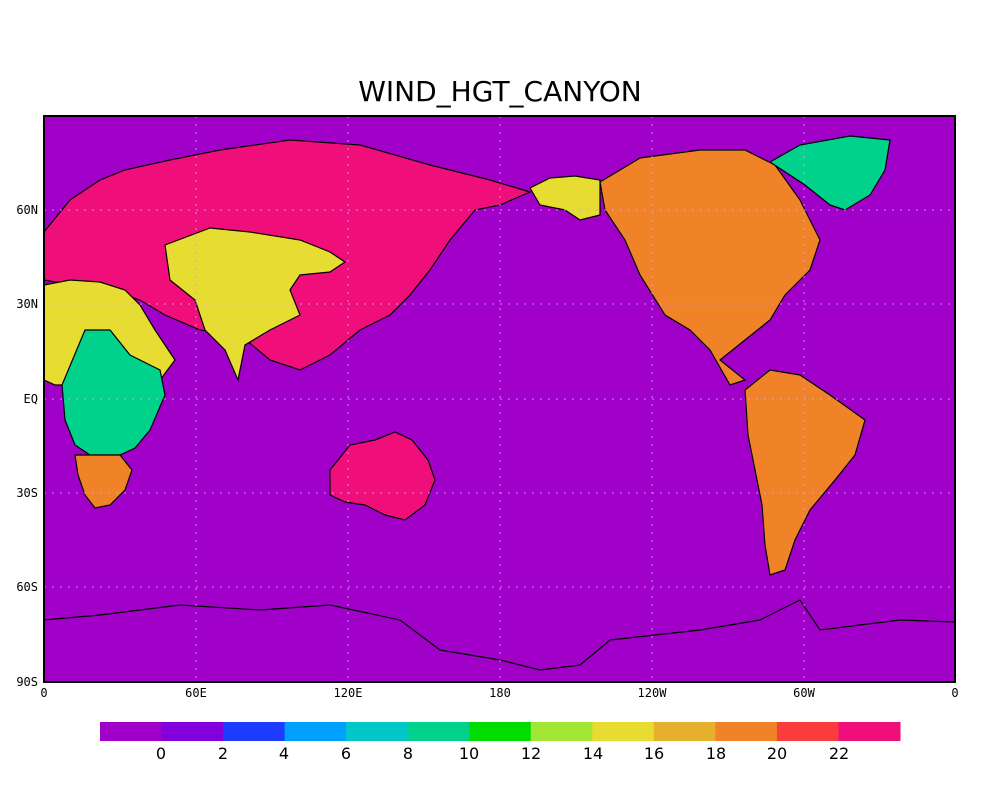  Describe the element at coordinates (103, 481) in the screenshot. I see `region-southern-africa` at that location.